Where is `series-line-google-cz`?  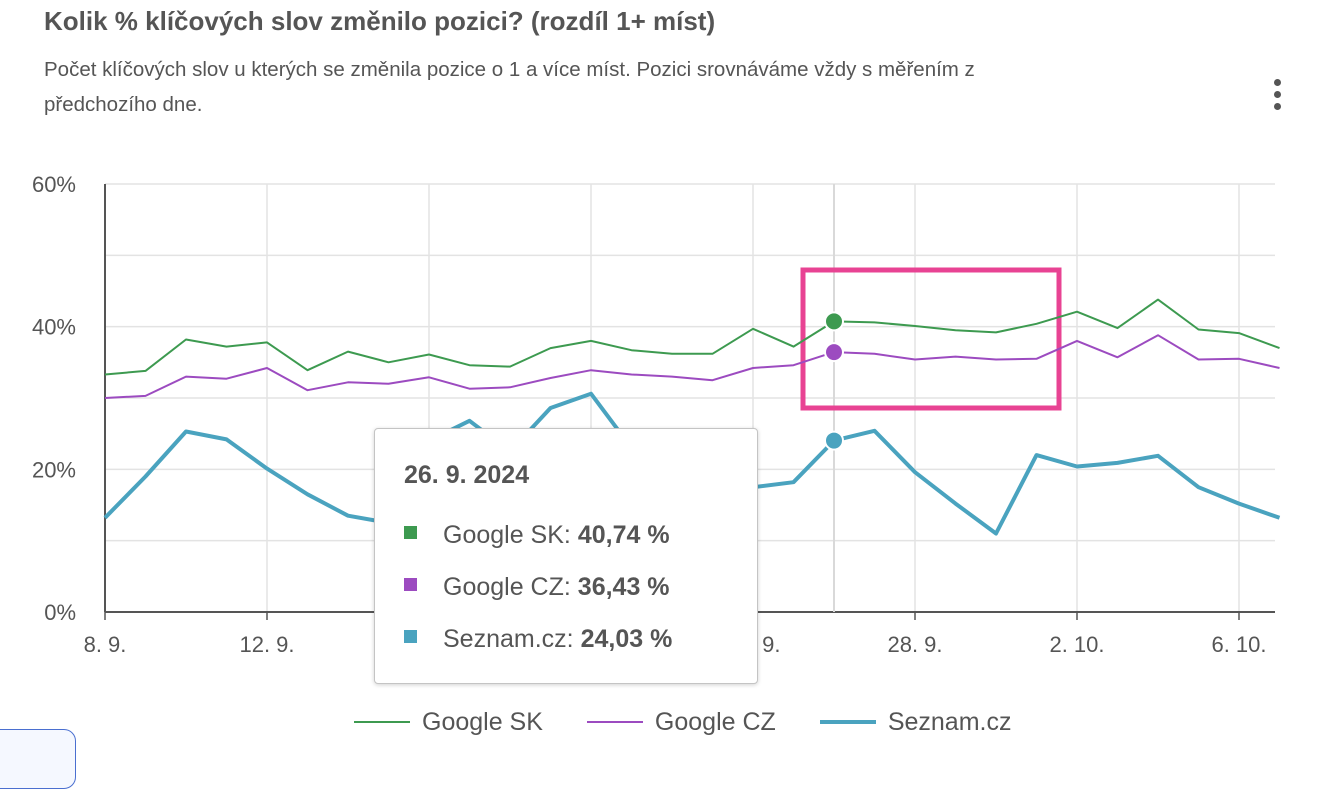
series-line-google-cz is located at coordinates (692, 366).